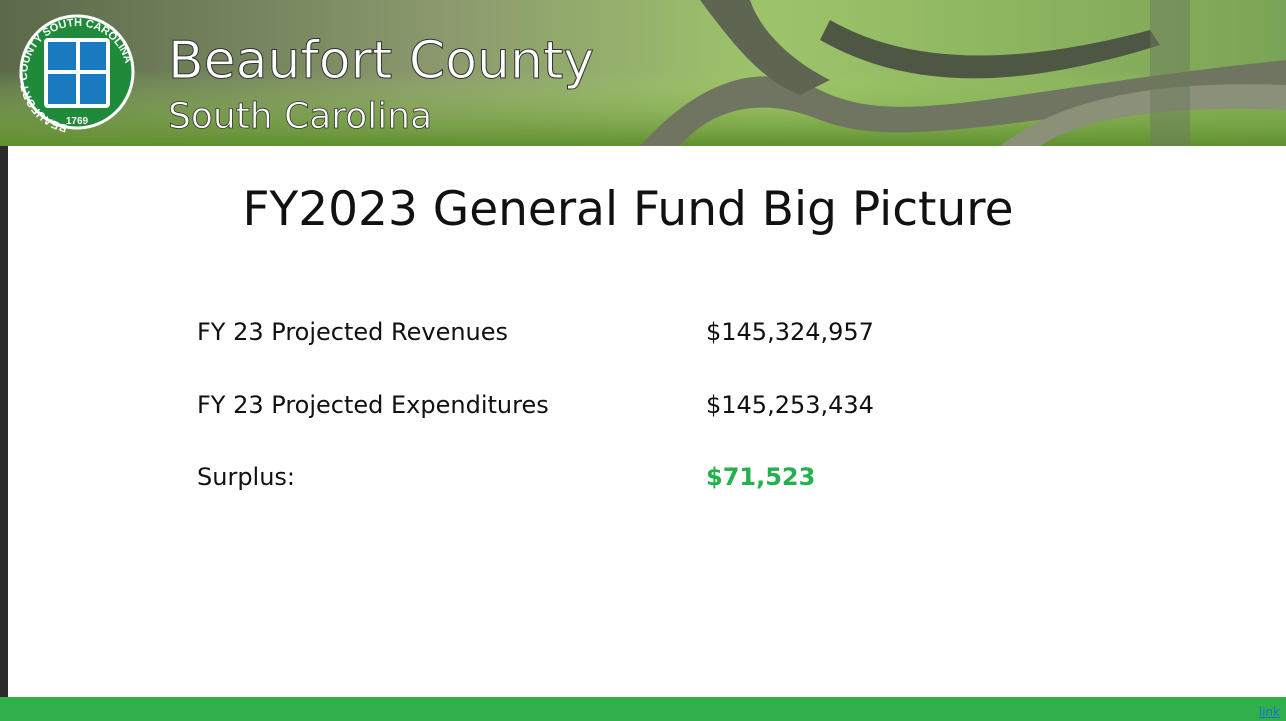 The height and width of the screenshot is (721, 1286). Describe the element at coordinates (373, 405) in the screenshot. I see `row-label: FY 23 Projected Expenditures` at that location.